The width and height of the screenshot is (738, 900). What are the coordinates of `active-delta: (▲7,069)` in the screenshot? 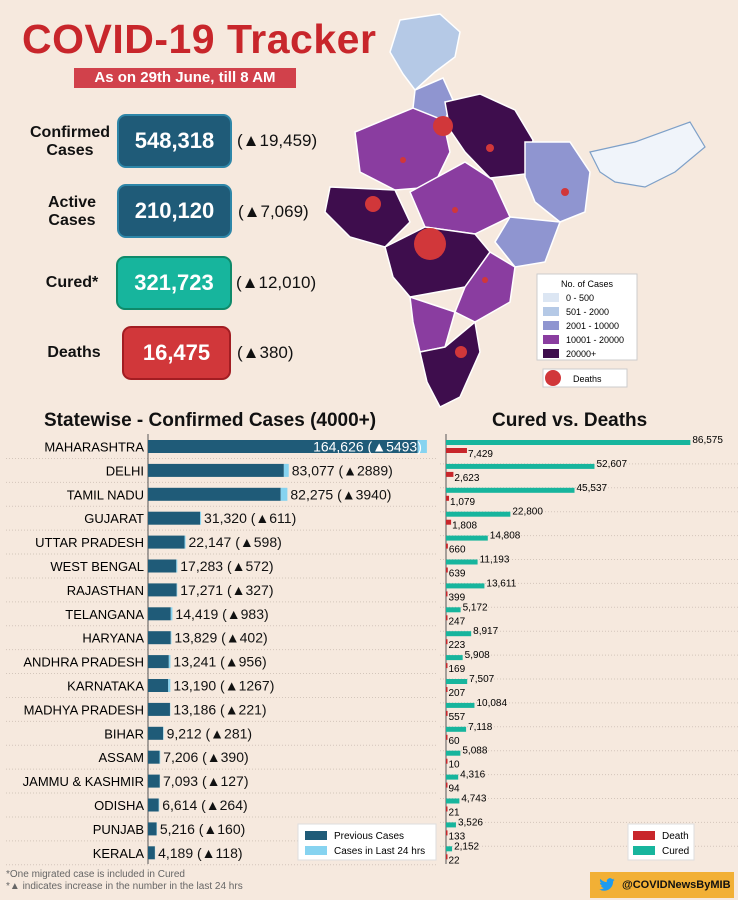 It's located at (273, 211).